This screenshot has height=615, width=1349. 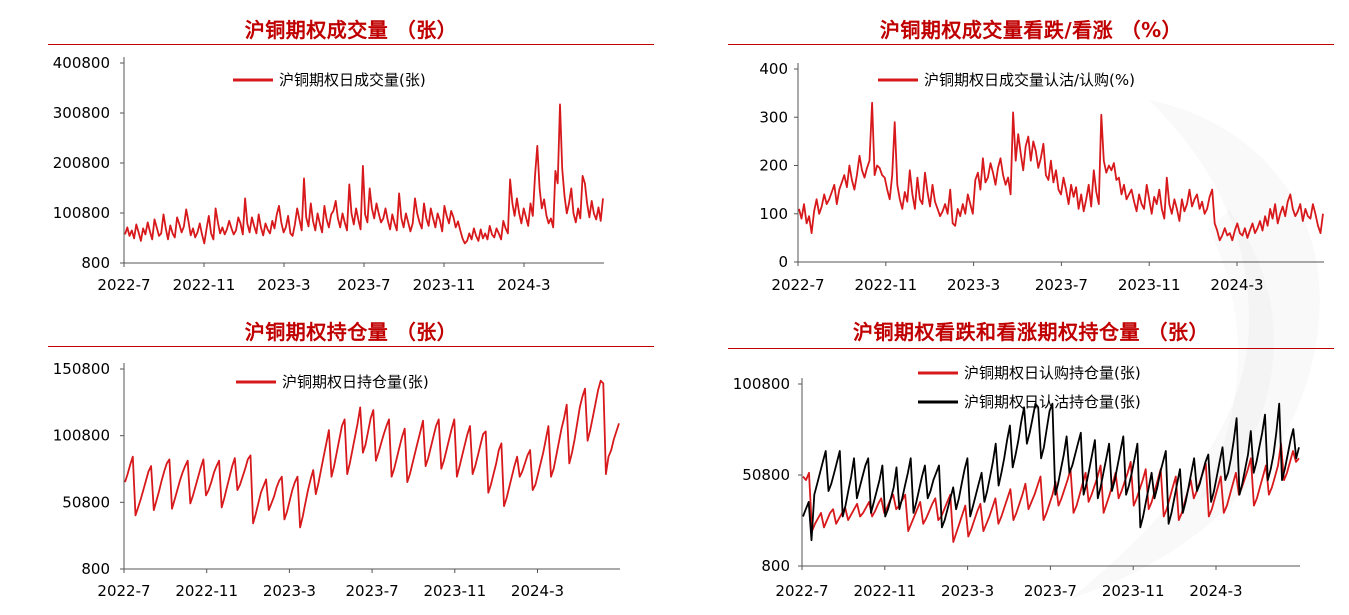 What do you see at coordinates (355, 382) in the screenshot?
I see `legend-label: 沪铜期权日持仓量(张)` at bounding box center [355, 382].